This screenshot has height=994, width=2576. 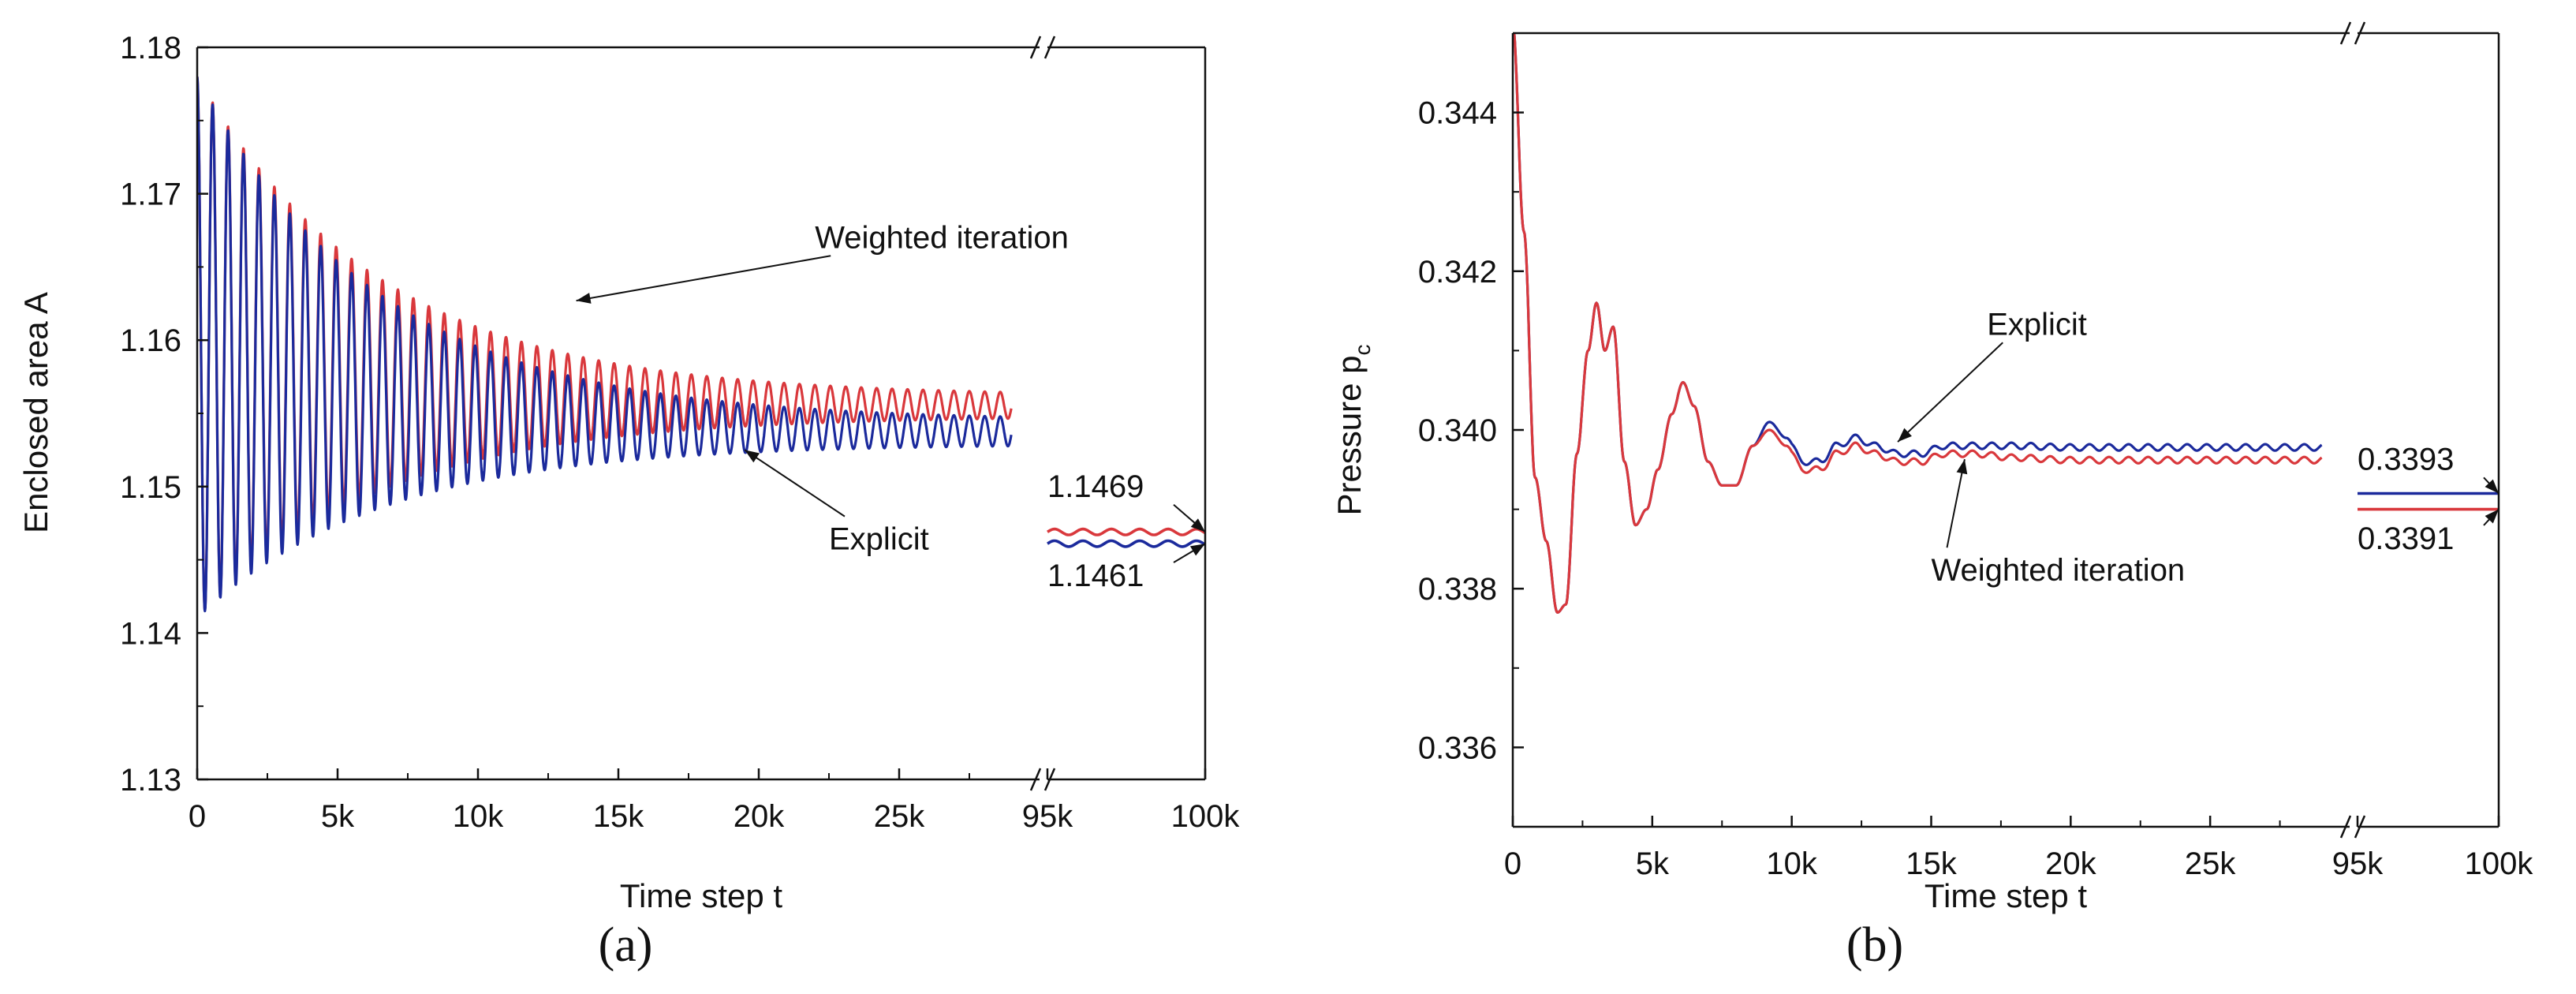 What do you see at coordinates (2406, 538) in the screenshot?
I see `annotation-label: 0.3391` at bounding box center [2406, 538].